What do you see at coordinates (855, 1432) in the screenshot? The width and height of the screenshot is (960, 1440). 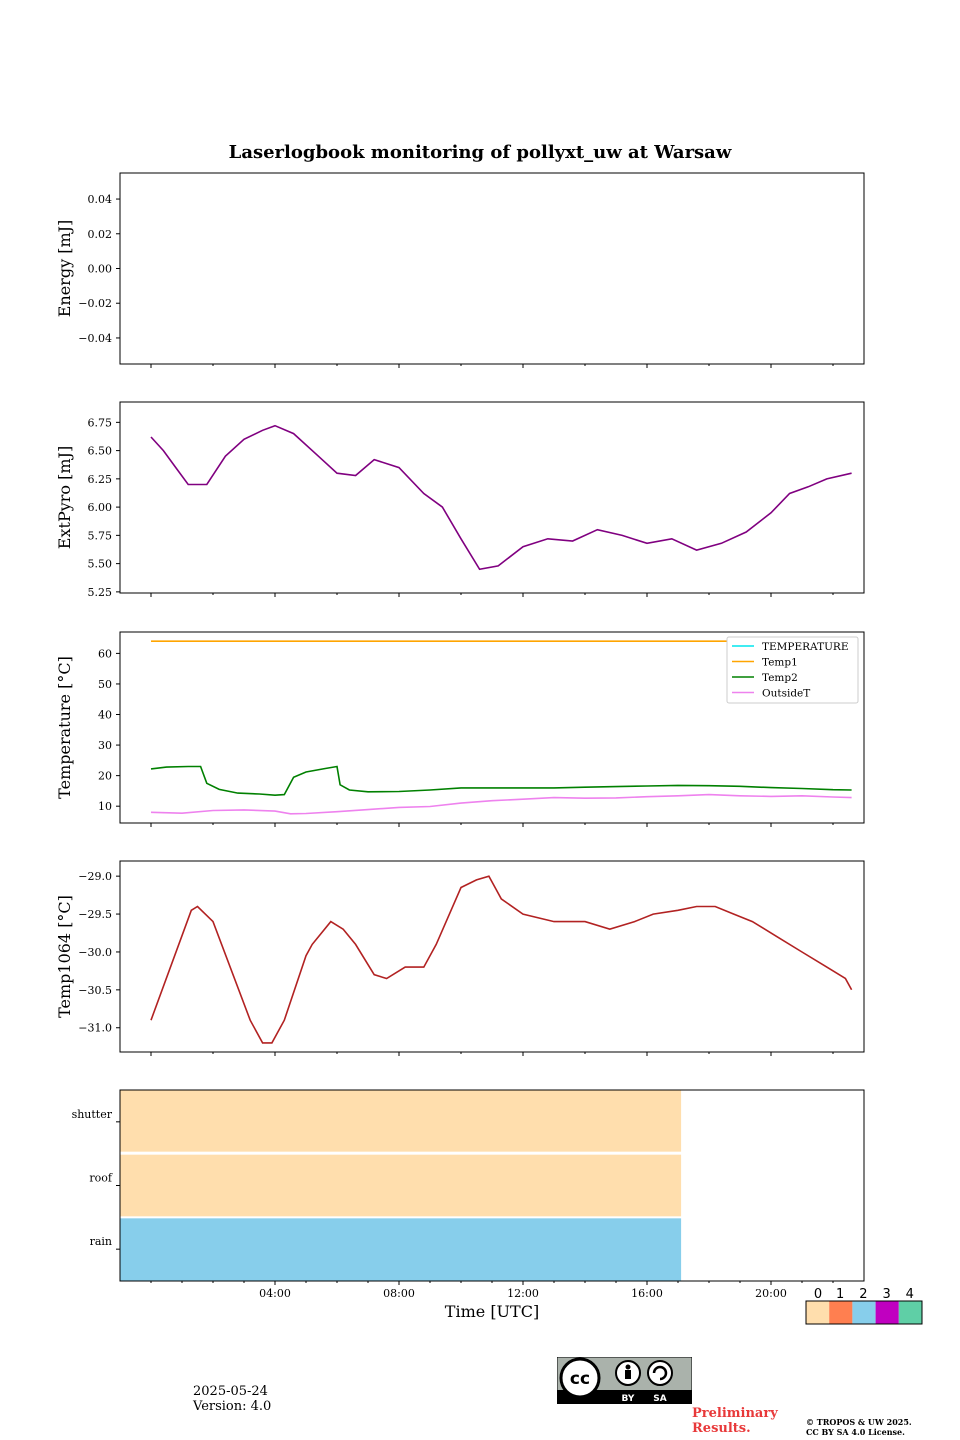 I see `copyright-line-2: CC BY SA 4.0 License.` at bounding box center [855, 1432].